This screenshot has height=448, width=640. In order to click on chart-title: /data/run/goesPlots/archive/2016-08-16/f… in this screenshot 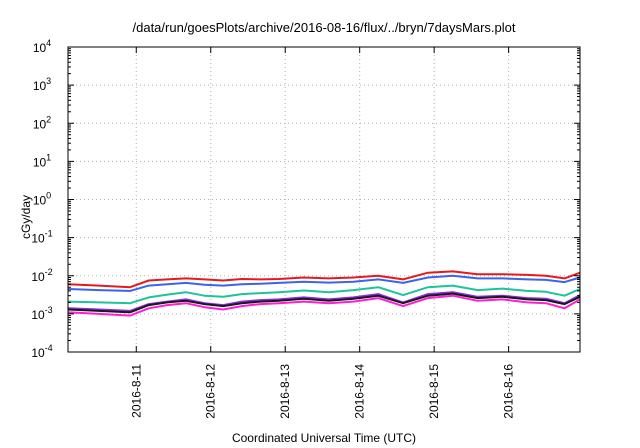, I will do `click(324, 27)`.